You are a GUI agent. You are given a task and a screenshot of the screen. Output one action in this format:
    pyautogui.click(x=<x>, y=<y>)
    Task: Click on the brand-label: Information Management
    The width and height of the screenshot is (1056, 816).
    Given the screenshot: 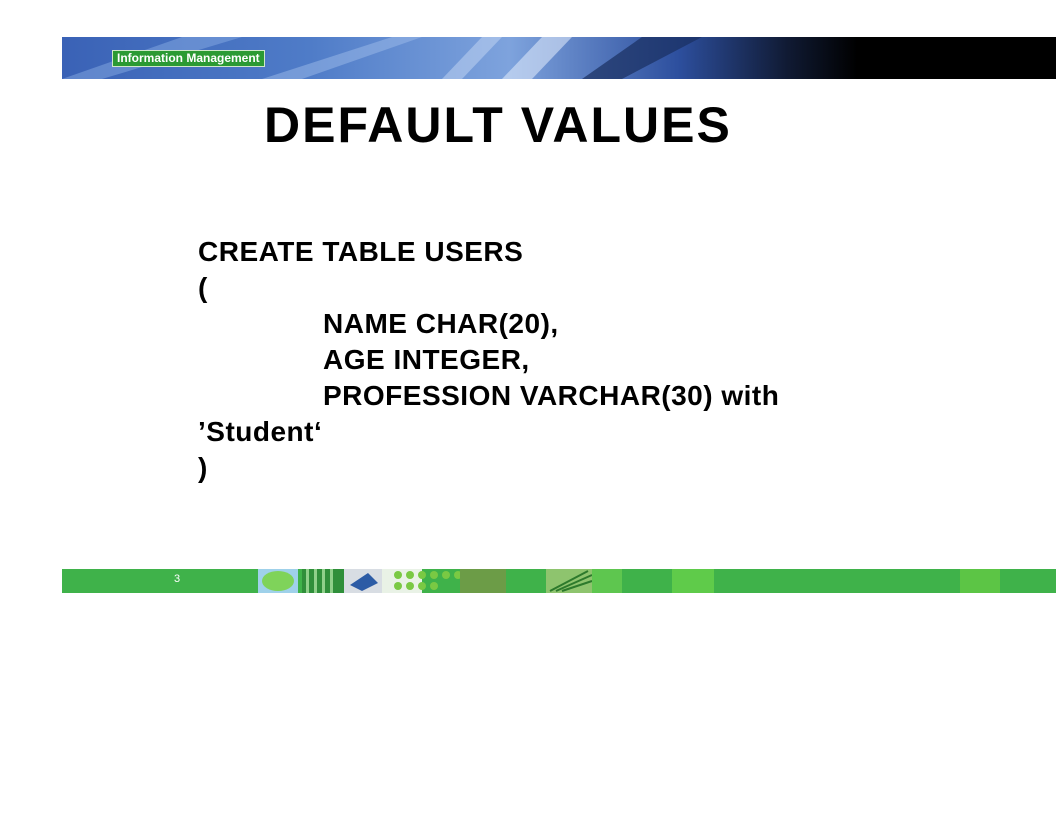 What is the action you would take?
    pyautogui.click(x=188, y=58)
    